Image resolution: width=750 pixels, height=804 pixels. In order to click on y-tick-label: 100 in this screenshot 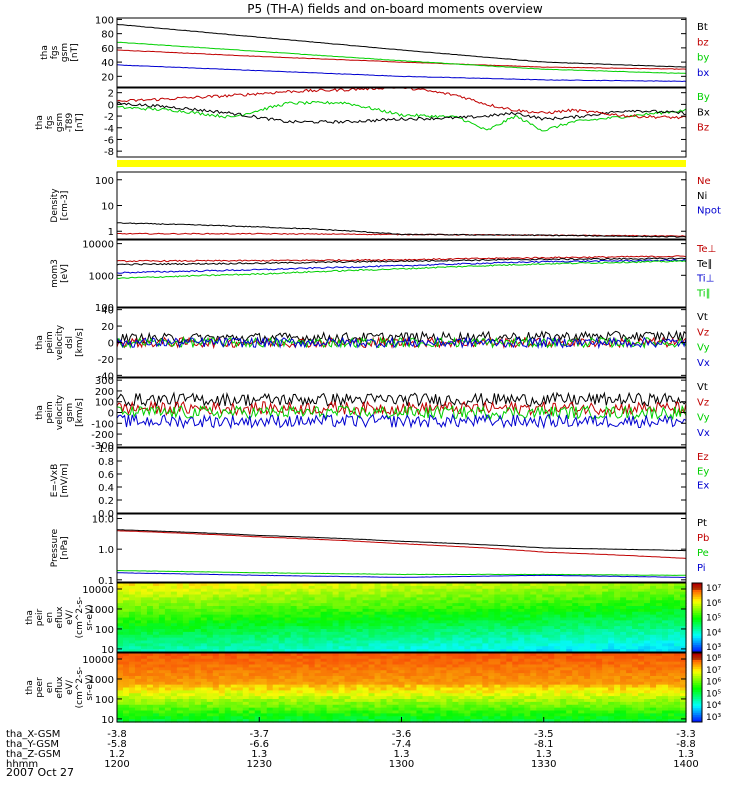, I will do `click(104, 403)`.